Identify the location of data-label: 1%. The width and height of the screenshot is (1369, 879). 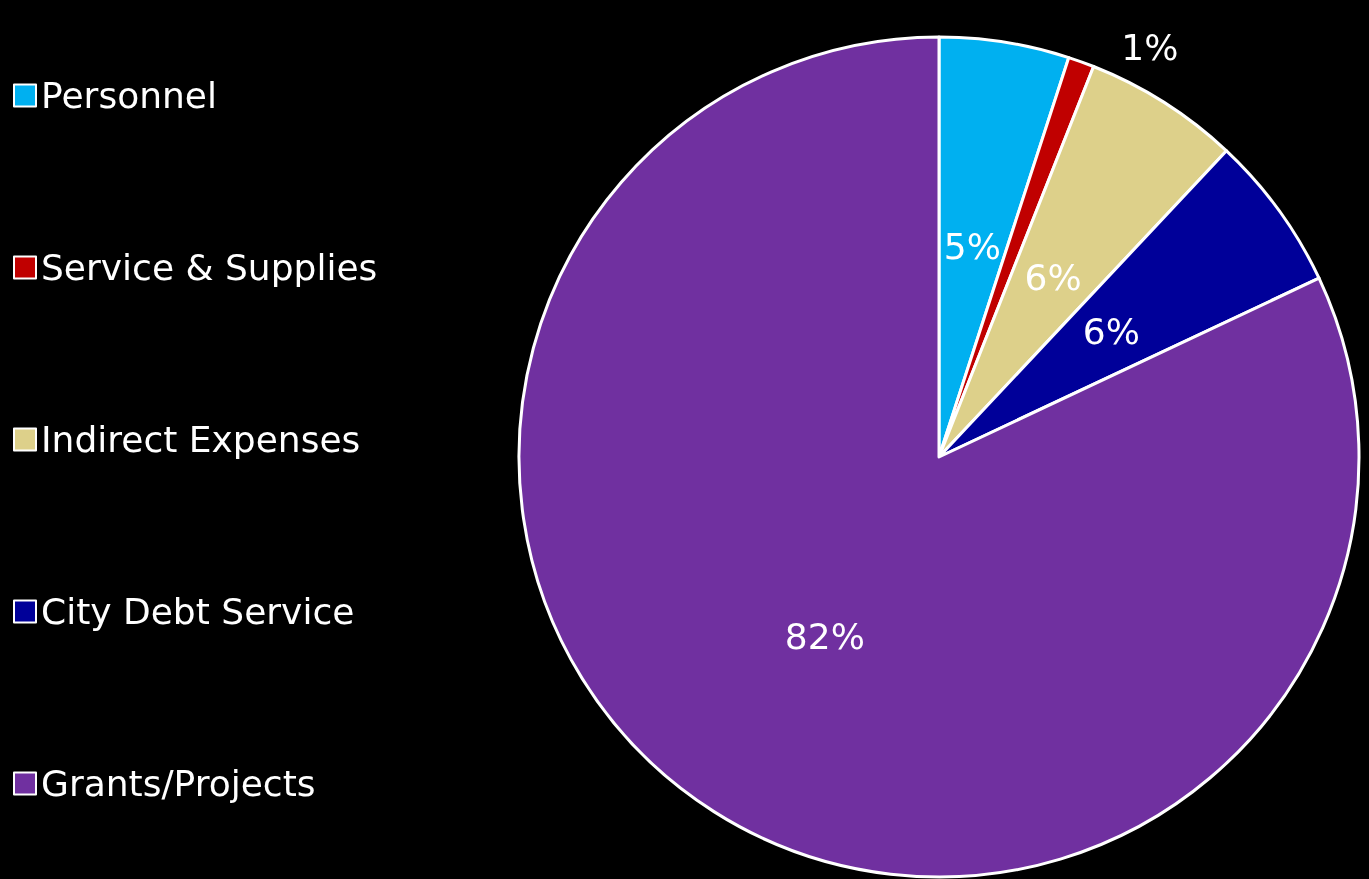
(1150, 48).